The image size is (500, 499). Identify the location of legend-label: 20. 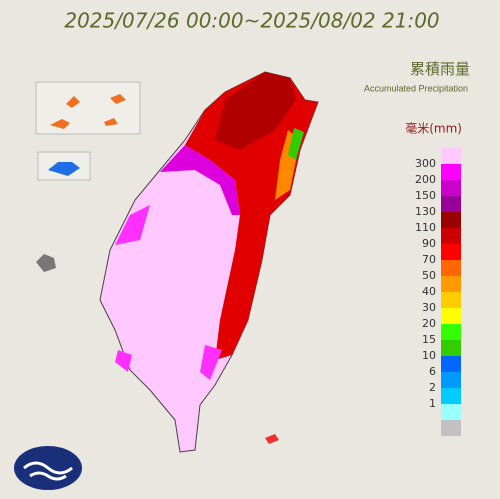
(429, 323).